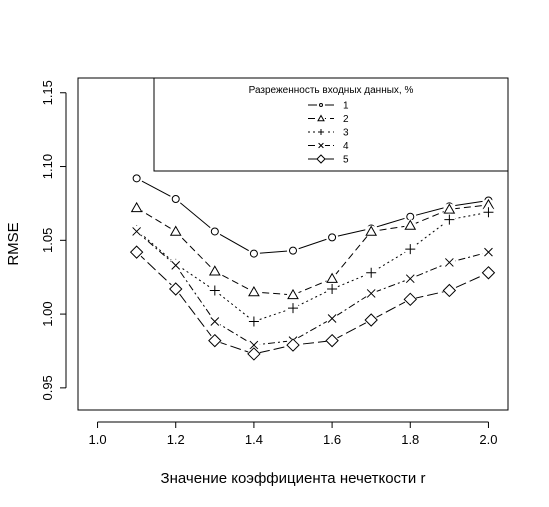 The width and height of the screenshot is (549, 507). Describe the element at coordinates (47, 92) in the screenshot. I see `y-tick-label: 1.15` at that location.